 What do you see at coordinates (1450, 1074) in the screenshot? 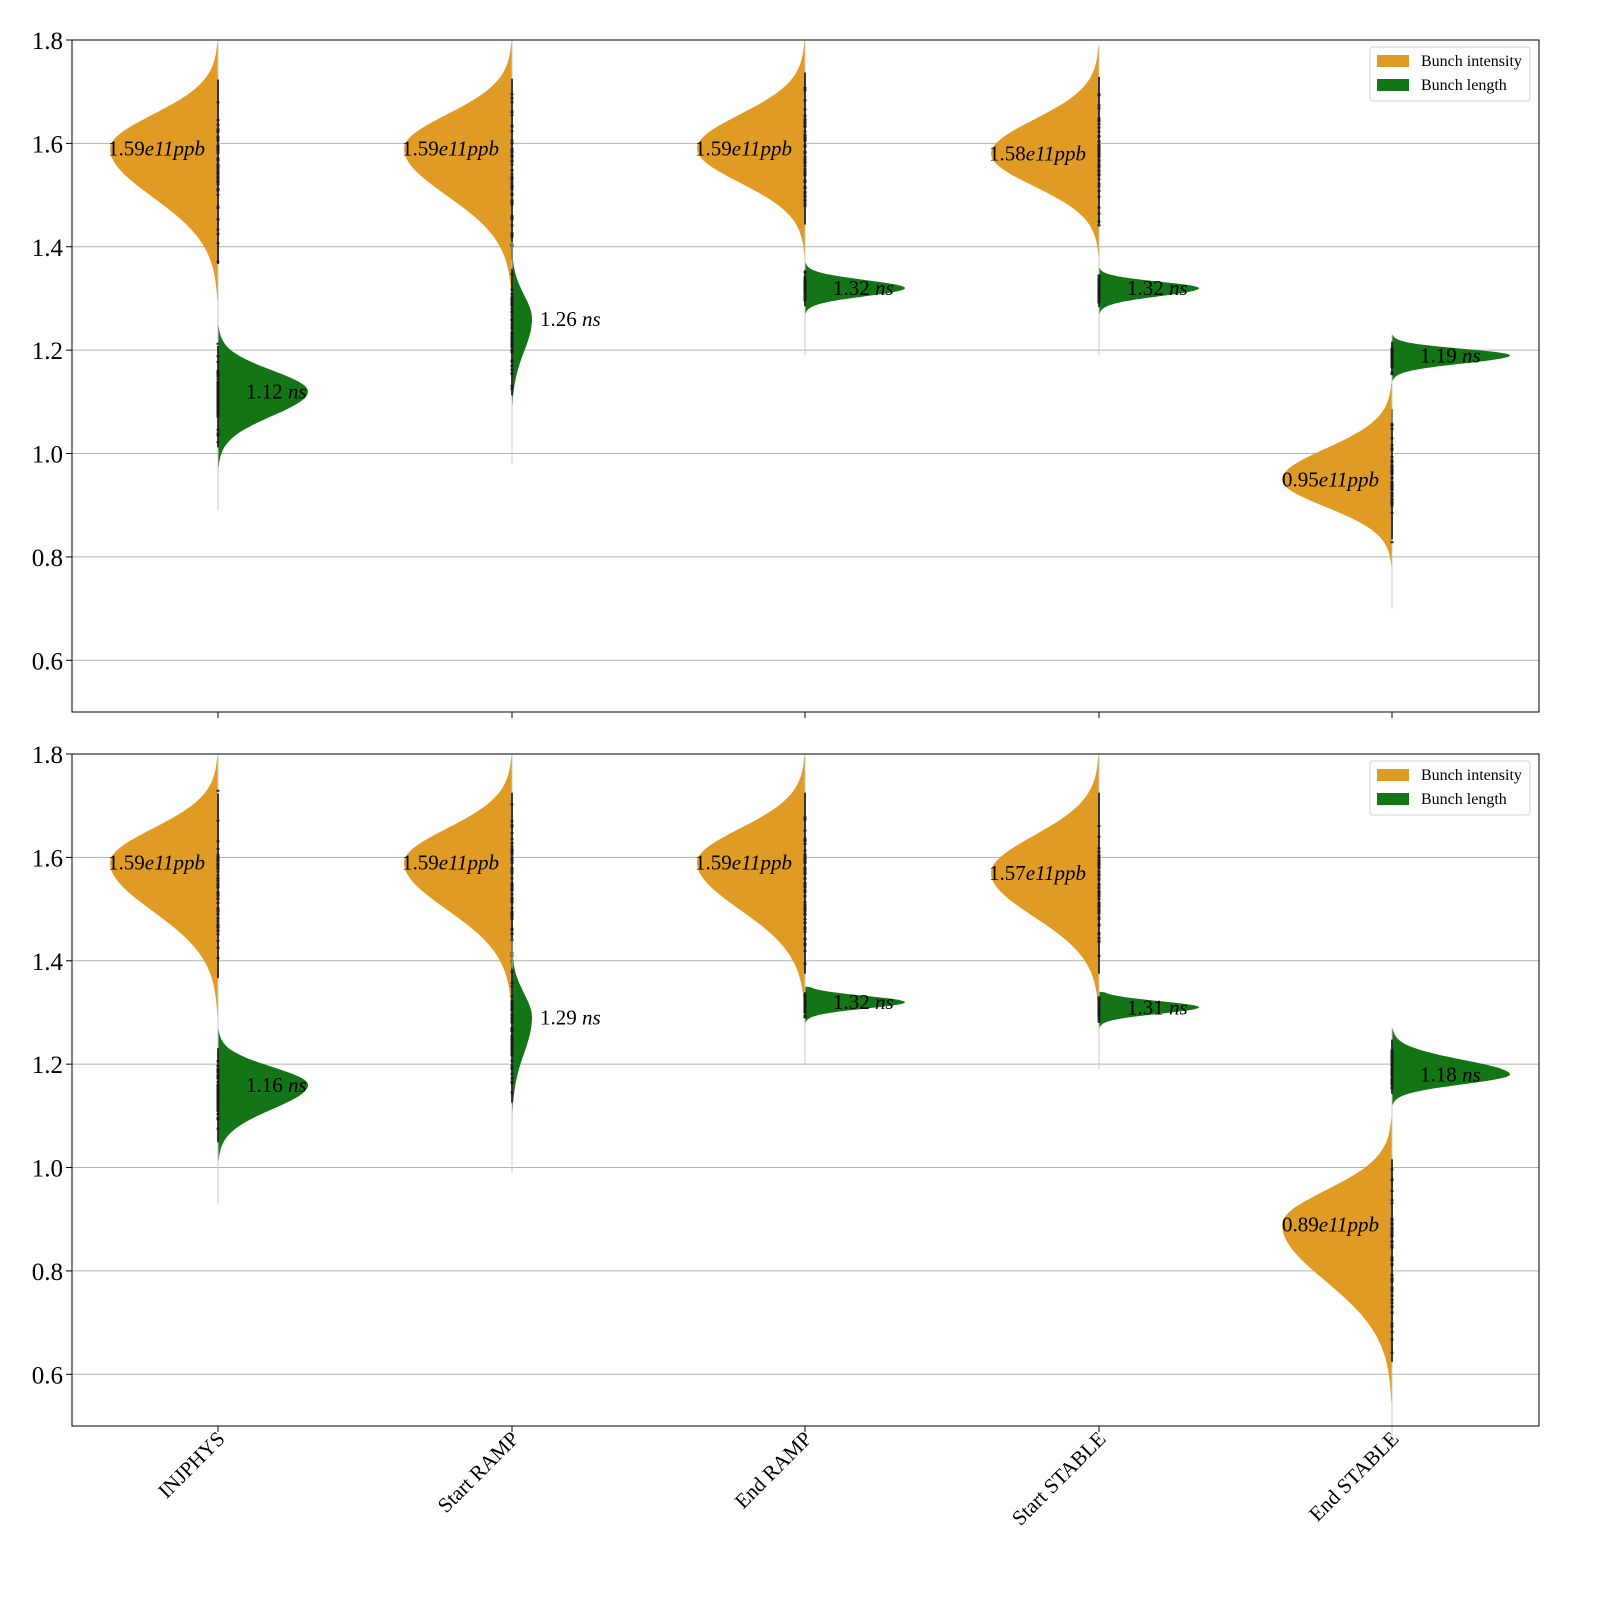
I see `length-label: 1.18 ns` at bounding box center [1450, 1074].